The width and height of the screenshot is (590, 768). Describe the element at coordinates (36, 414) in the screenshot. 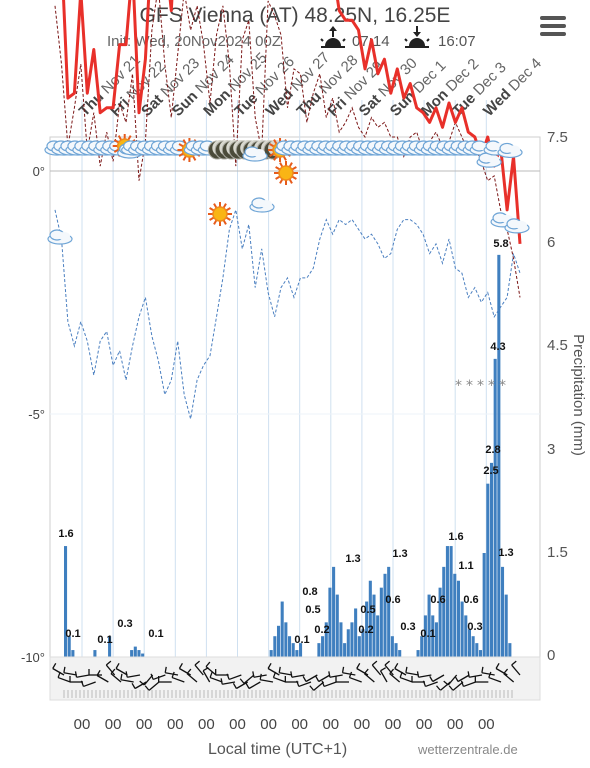

I see `y-tick-left: -5°` at that location.